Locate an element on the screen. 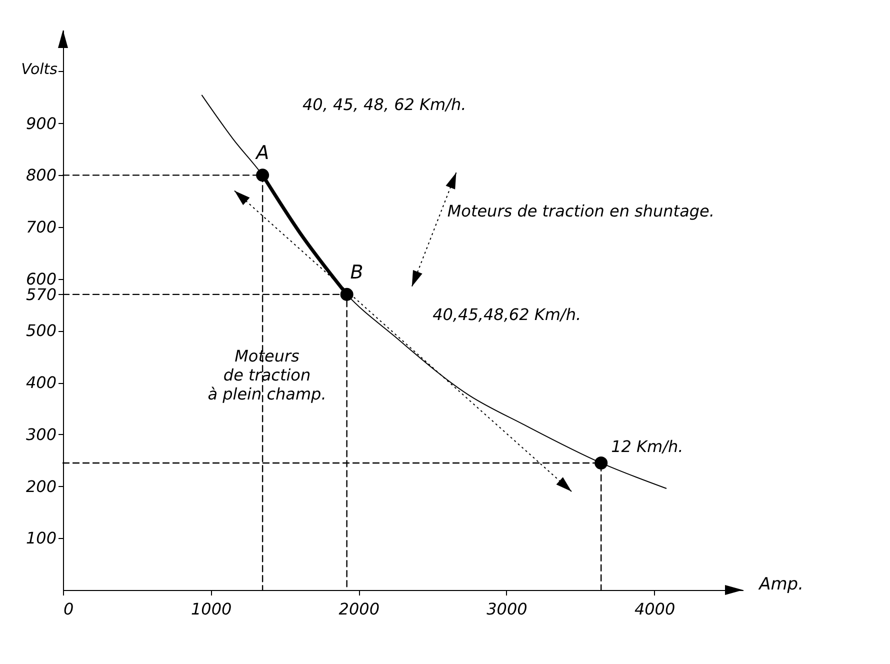 The image size is (890, 664). y-tick-label: 800 is located at coordinates (41, 175).